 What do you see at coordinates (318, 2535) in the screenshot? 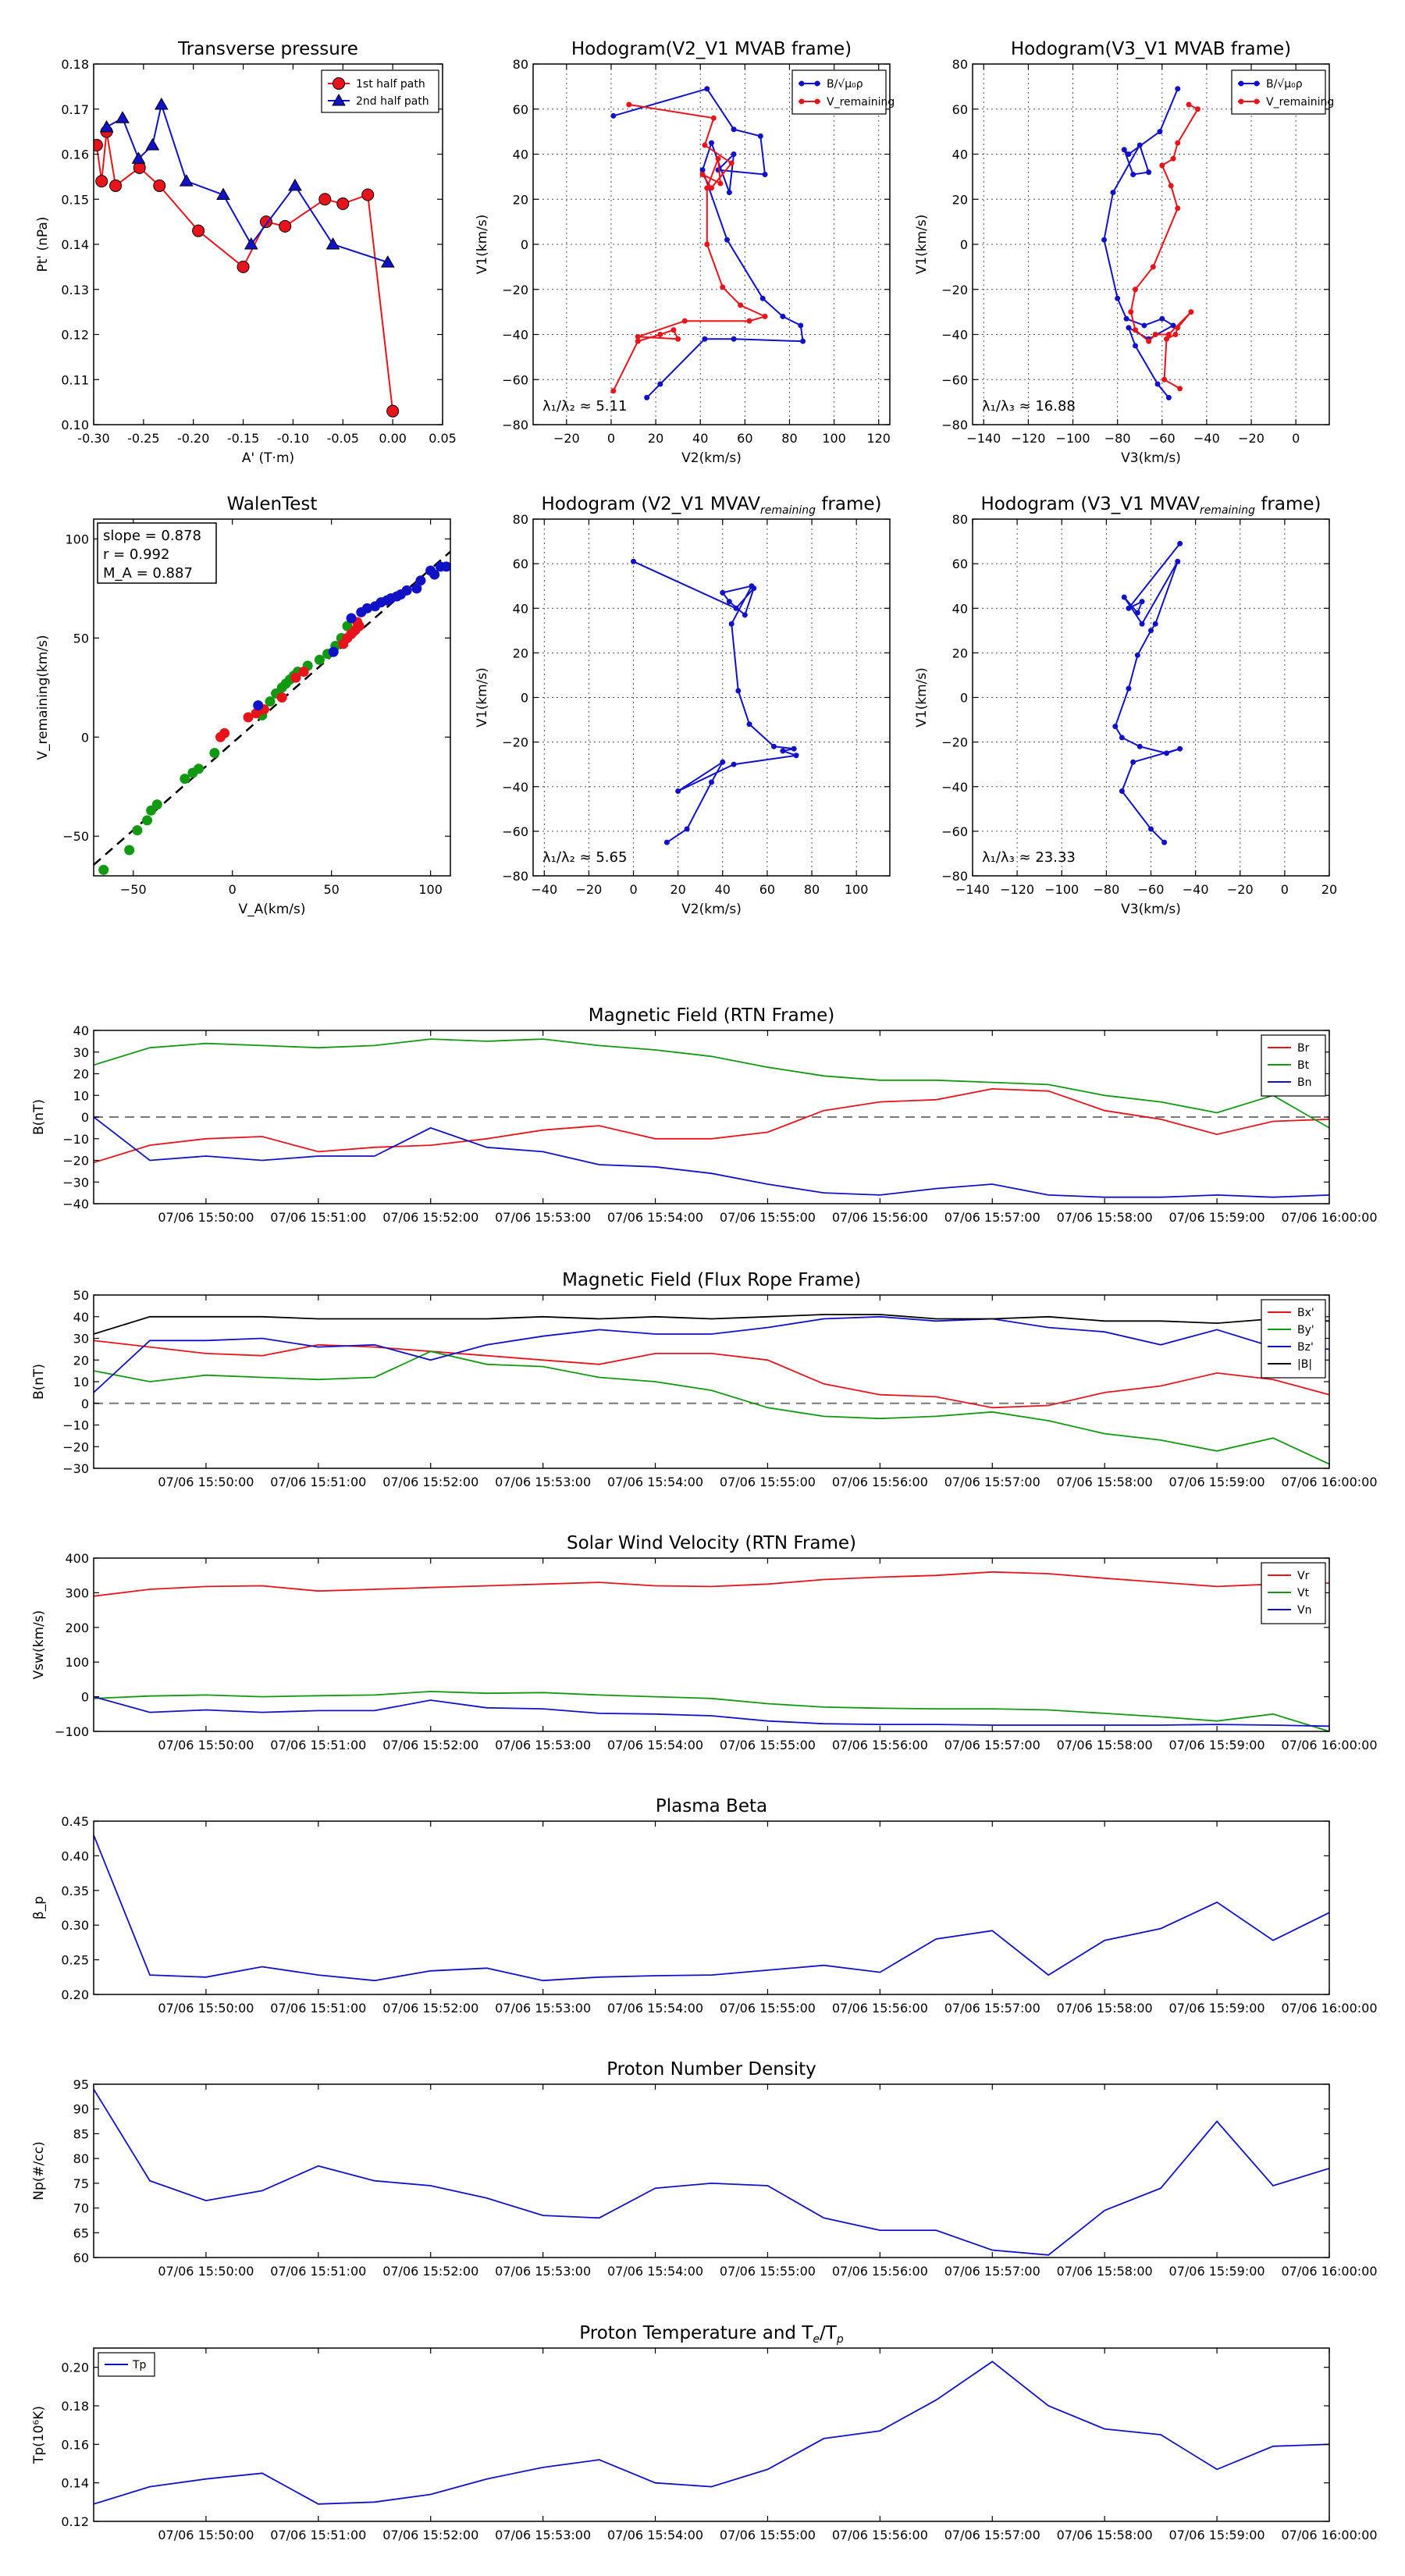
I see `x-tick-label: 07/06 15:51:00` at bounding box center [318, 2535].